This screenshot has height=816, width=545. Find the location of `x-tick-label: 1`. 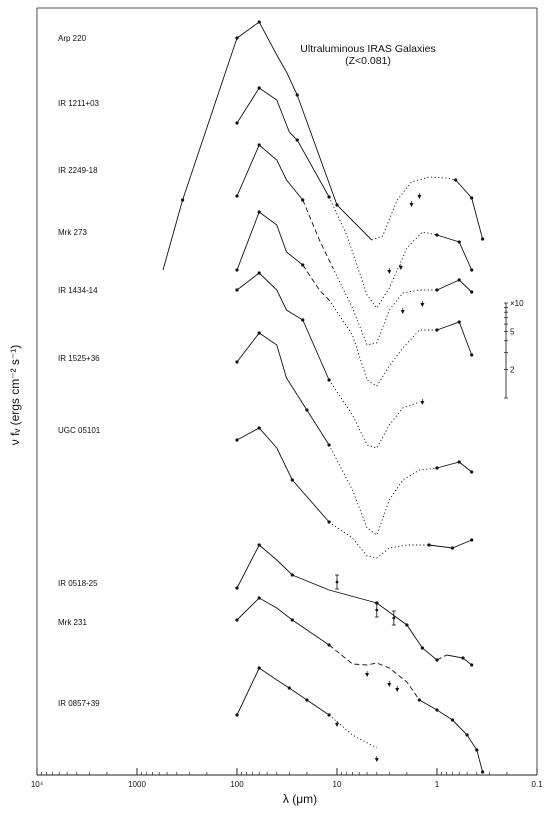

x-tick-label: 1 is located at coordinates (437, 784).